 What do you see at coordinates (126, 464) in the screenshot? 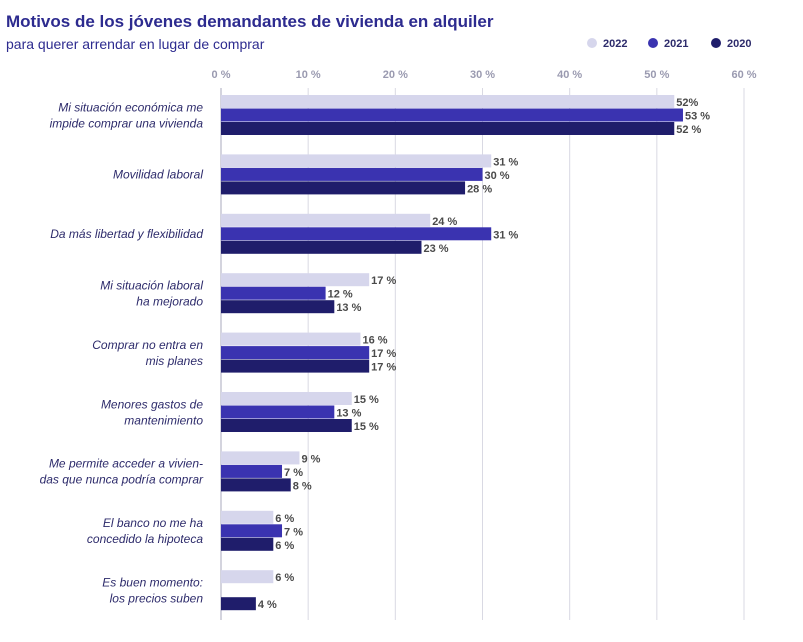
I see `category-label: Me permite acceder a vivien-` at bounding box center [126, 464].